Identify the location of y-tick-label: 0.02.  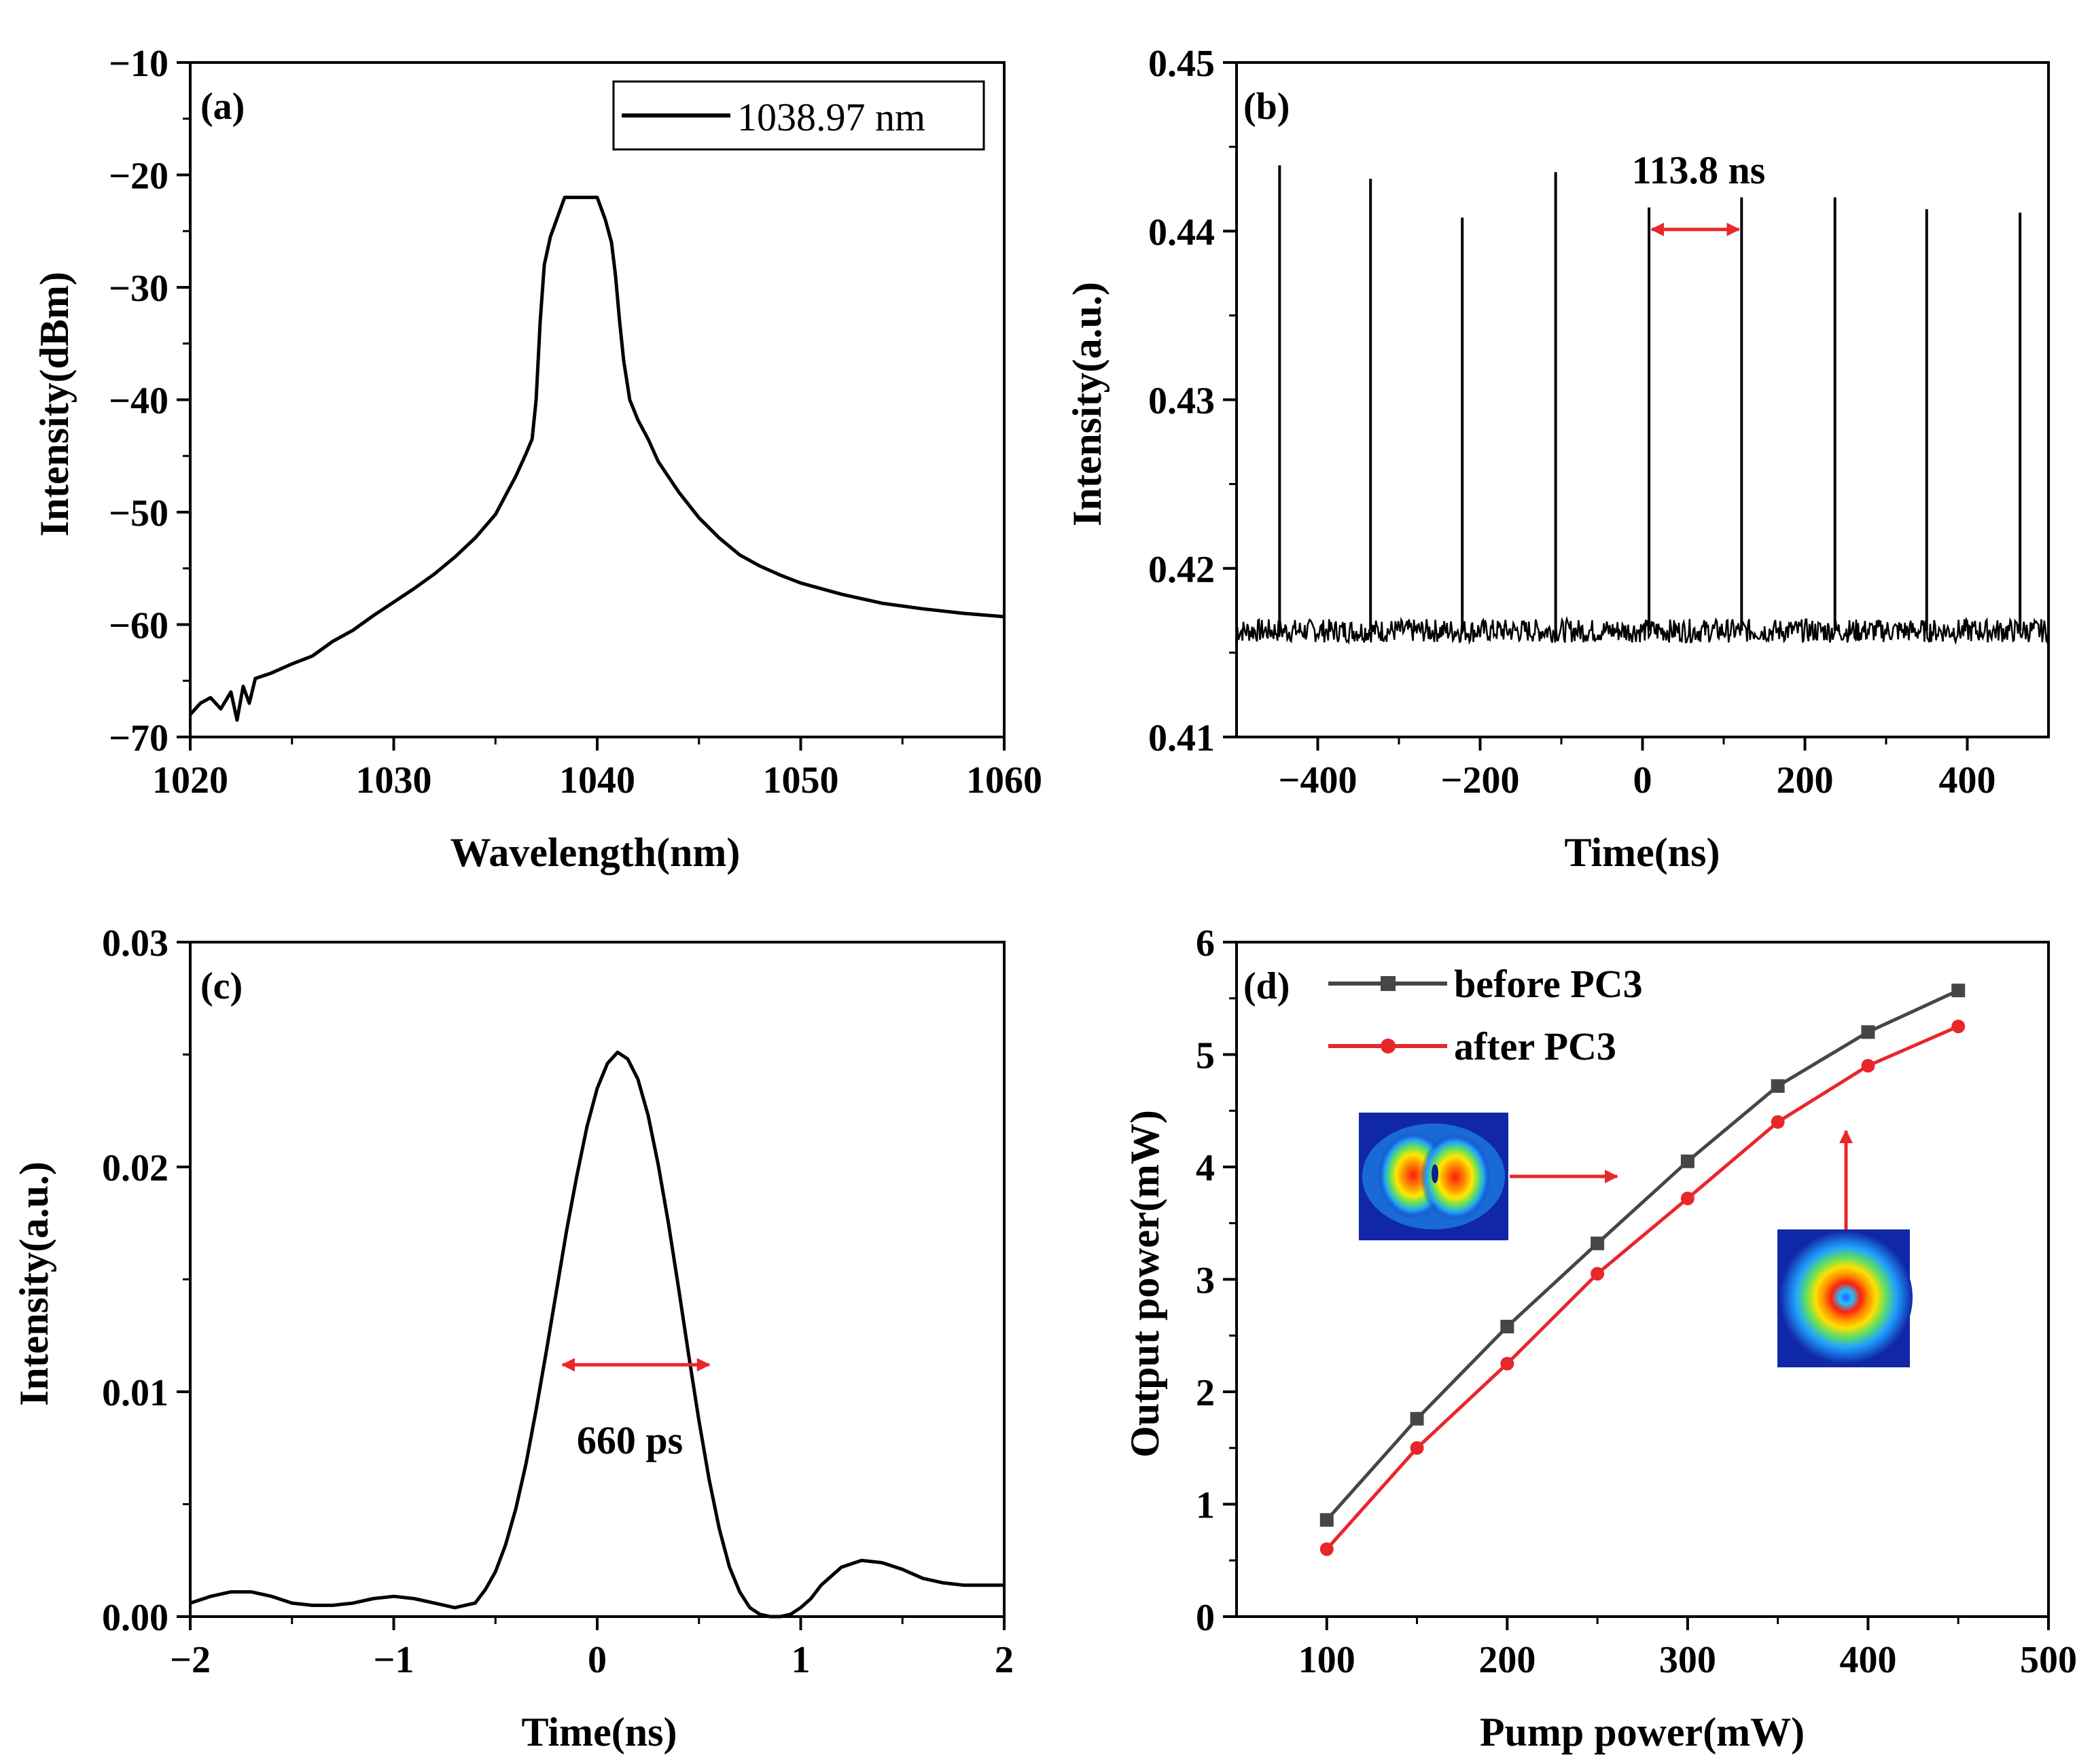
(135, 1168).